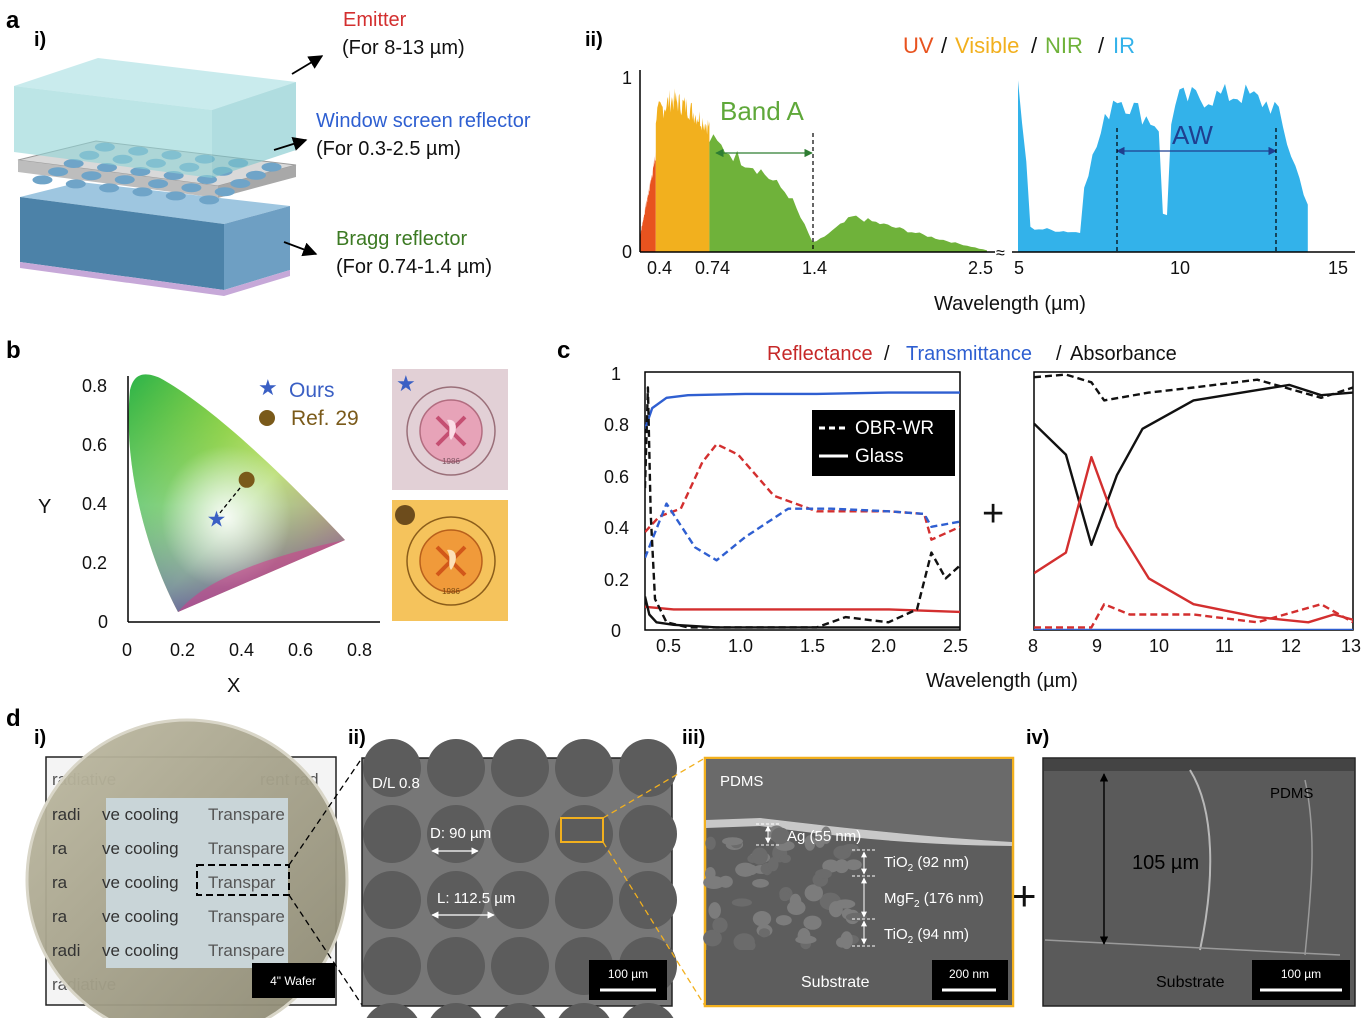  What do you see at coordinates (926, 864) in the screenshot?
I see `xs-tio2-top: TiO2 (92 nm)` at bounding box center [926, 864].